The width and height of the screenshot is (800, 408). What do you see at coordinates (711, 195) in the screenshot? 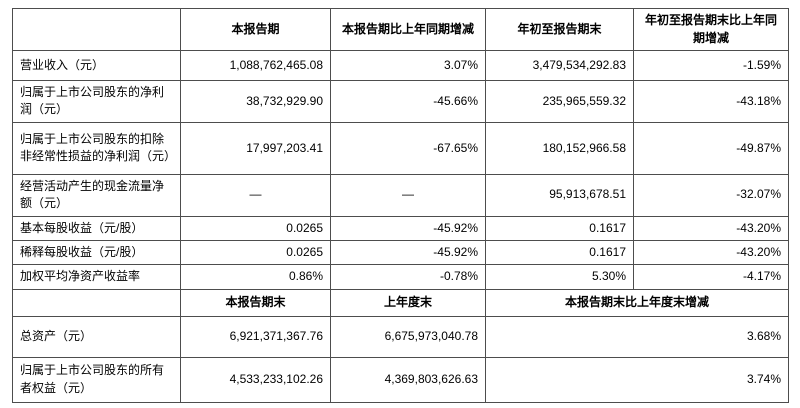
I see `value-cell: -32.07%` at bounding box center [711, 195].